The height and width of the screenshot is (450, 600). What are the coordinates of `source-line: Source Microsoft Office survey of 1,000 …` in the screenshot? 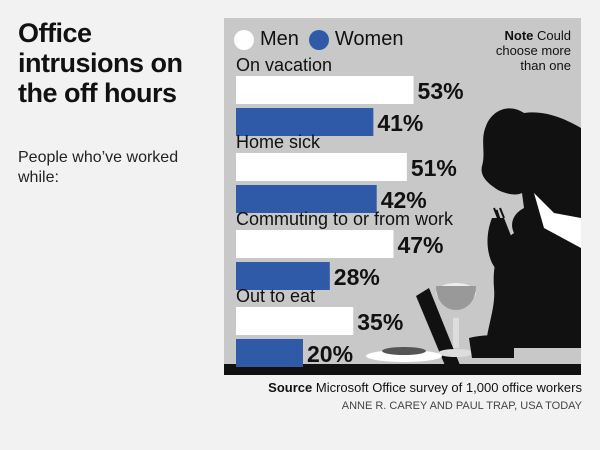 It's located at (425, 387).